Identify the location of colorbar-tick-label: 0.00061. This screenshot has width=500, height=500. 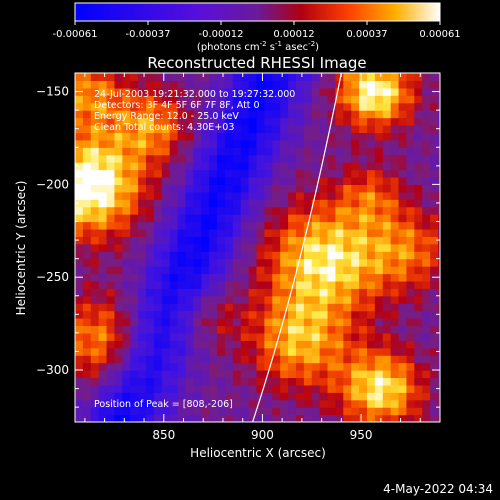
(439, 34).